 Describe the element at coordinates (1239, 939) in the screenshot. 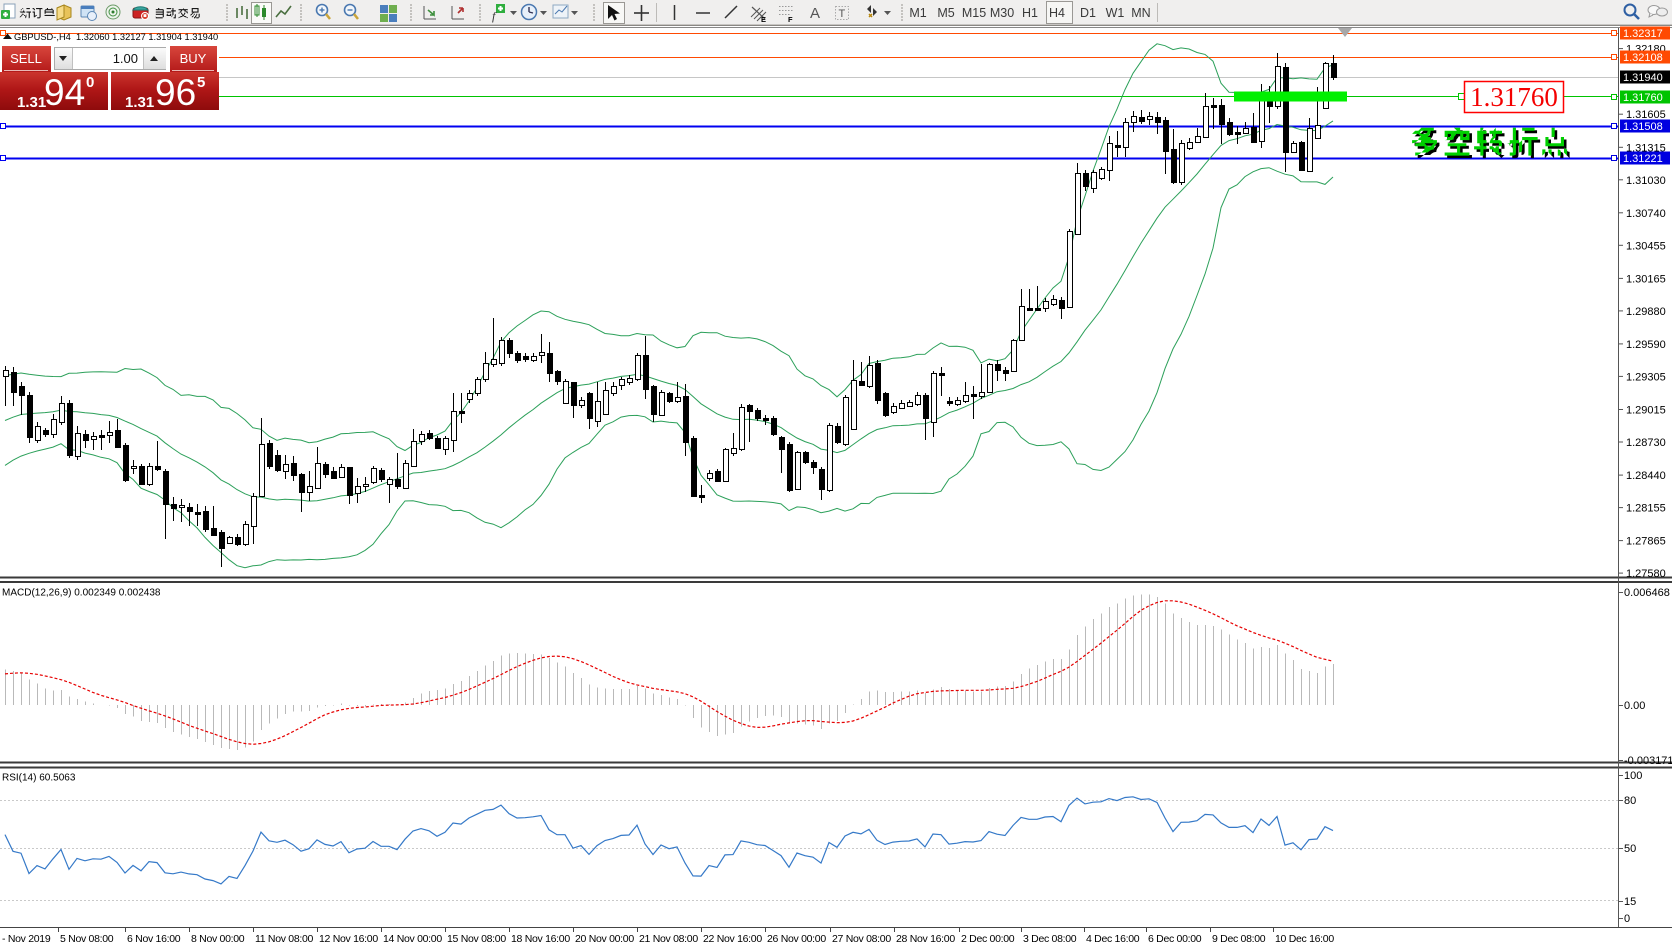

I see `svg-text: 9 Dec 08:00` at that location.